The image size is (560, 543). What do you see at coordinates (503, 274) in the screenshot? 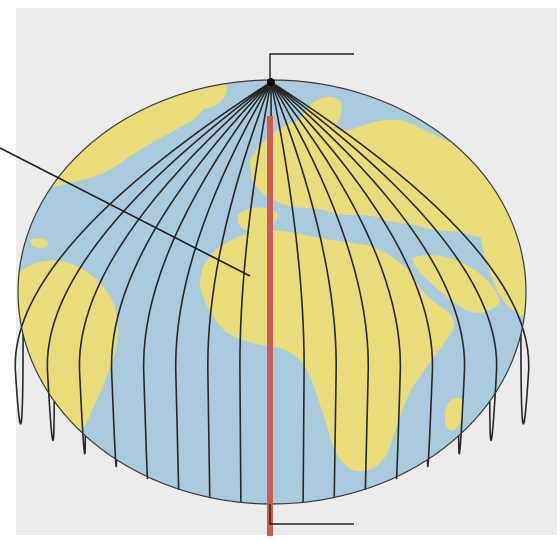
I see `asia-east-landmass` at bounding box center [503, 274].